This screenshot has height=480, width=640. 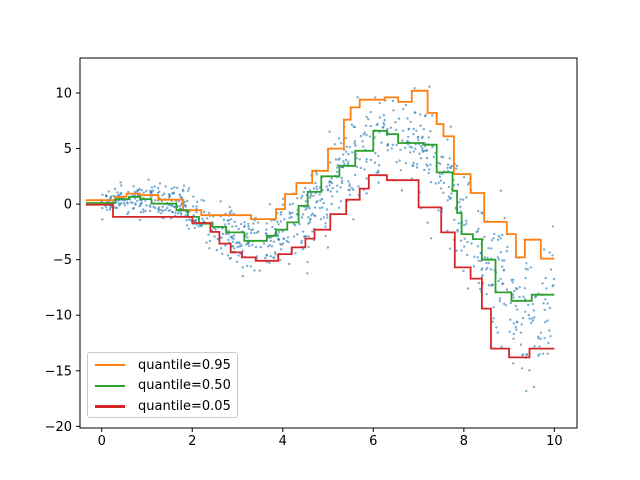 What do you see at coordinates (58, 371) in the screenshot?
I see `y-tick-label: −15` at bounding box center [58, 371].